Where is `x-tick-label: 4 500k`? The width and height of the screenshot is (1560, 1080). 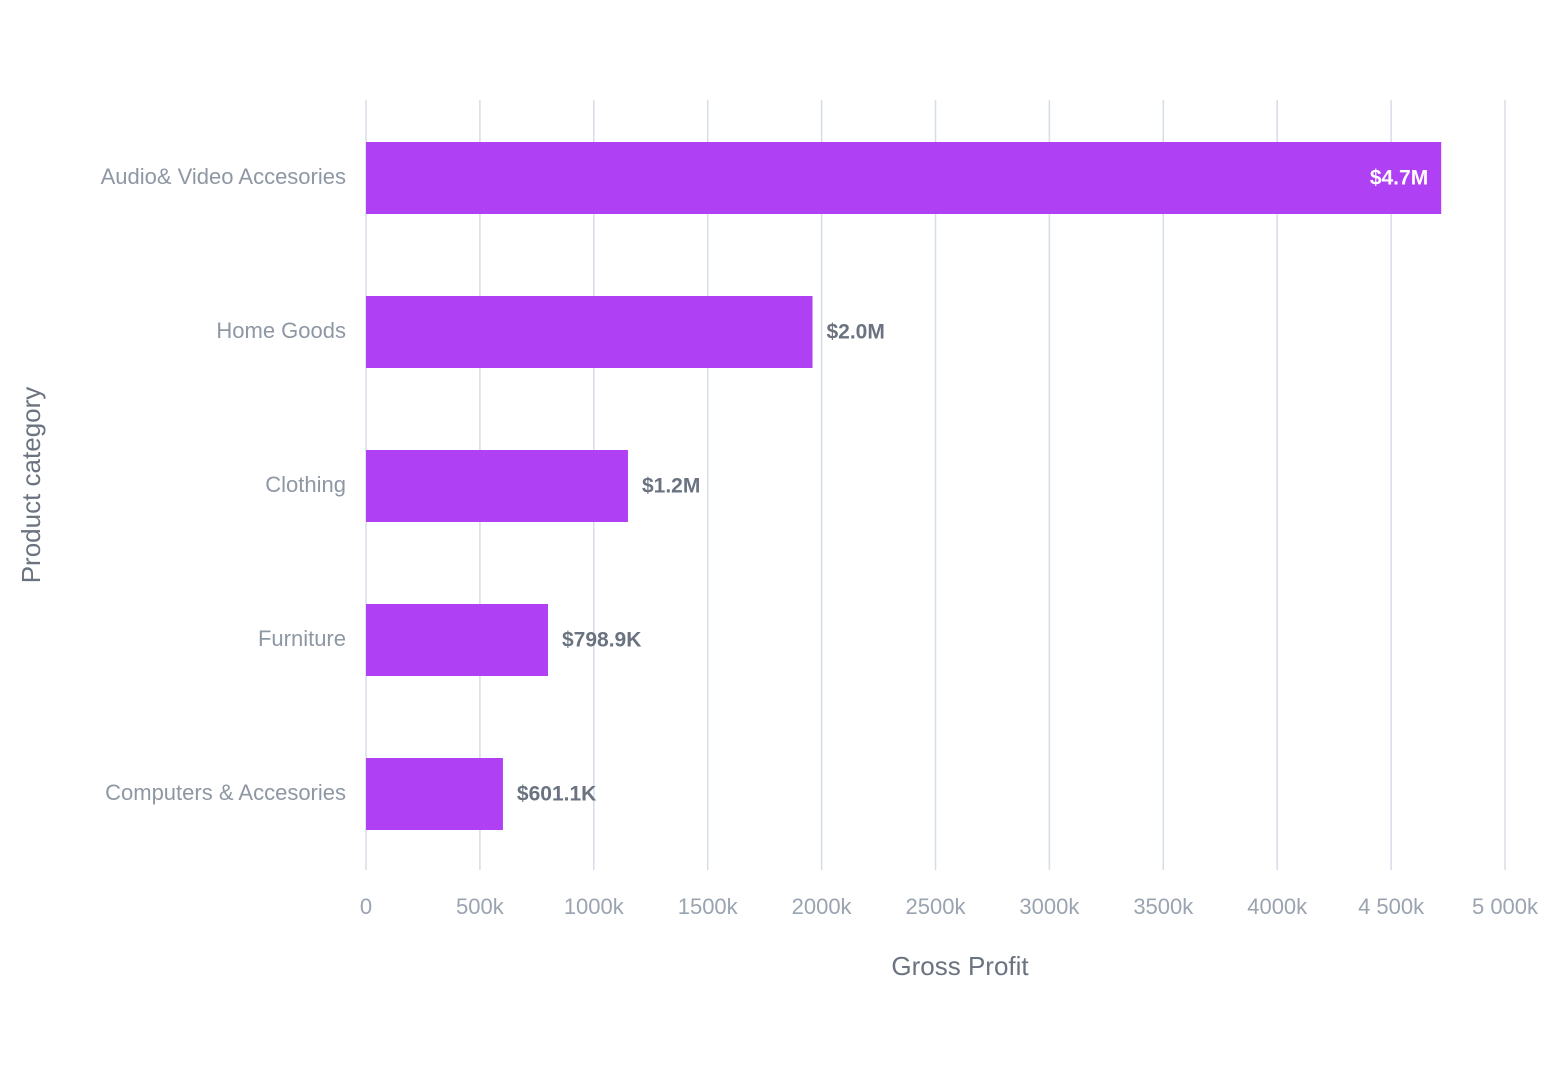
x-tick-label: 4 500k is located at coordinates (1391, 906).